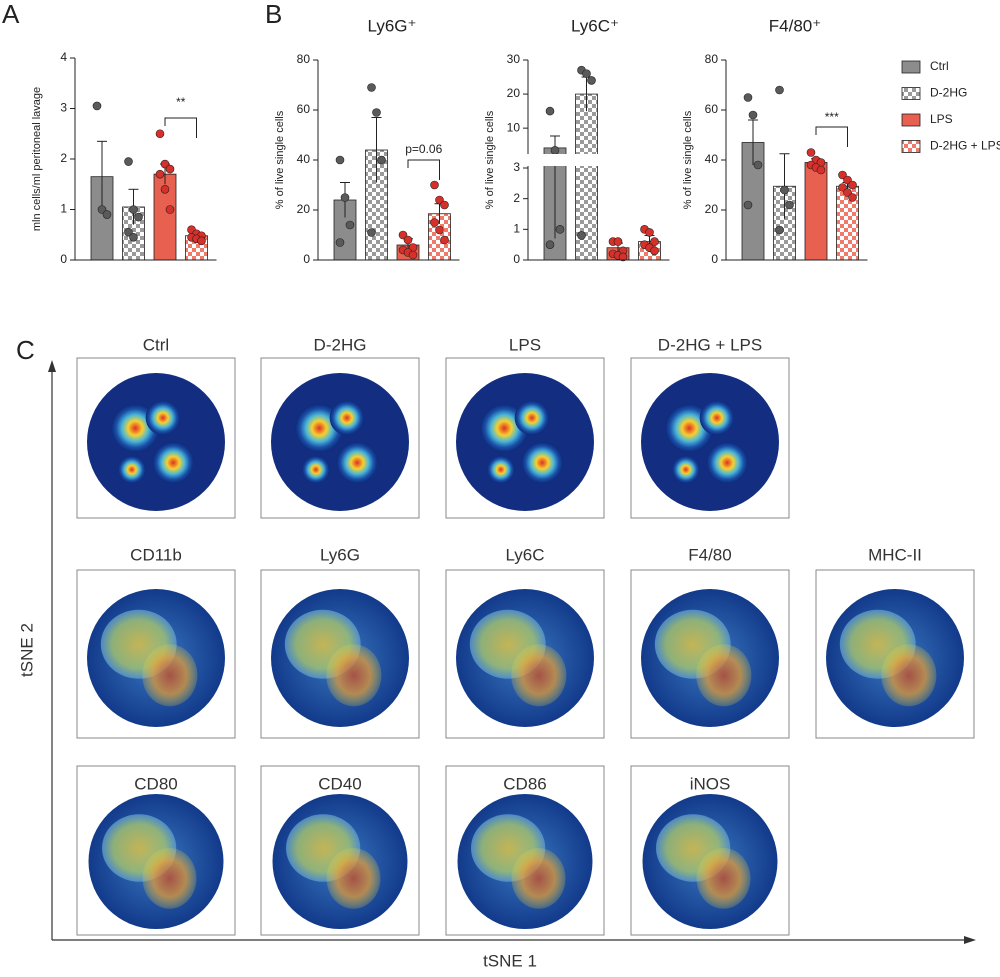 This screenshot has height=977, width=1000. What do you see at coordinates (525, 344) in the screenshot?
I see `tsne-title: LPS` at bounding box center [525, 344].